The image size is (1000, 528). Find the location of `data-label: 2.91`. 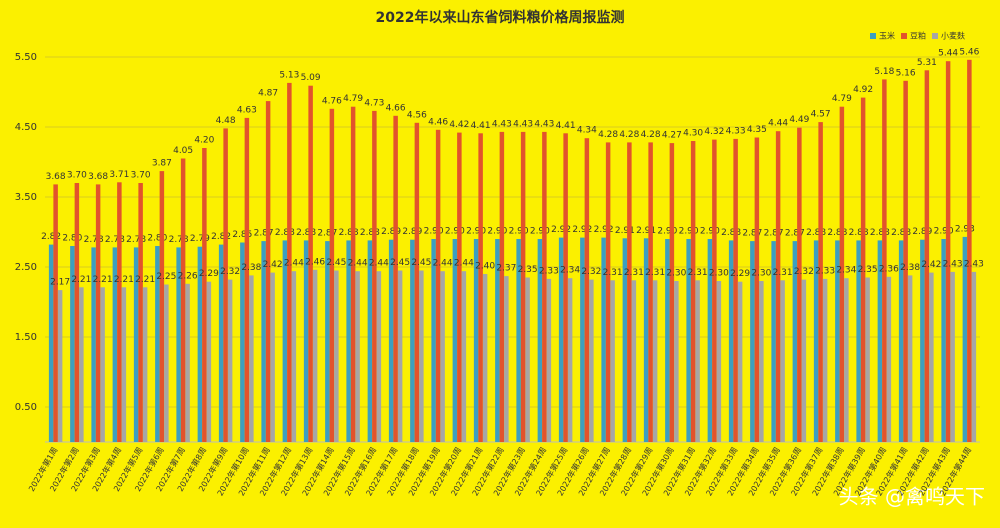

data-label: 2.91 is located at coordinates (625, 231).